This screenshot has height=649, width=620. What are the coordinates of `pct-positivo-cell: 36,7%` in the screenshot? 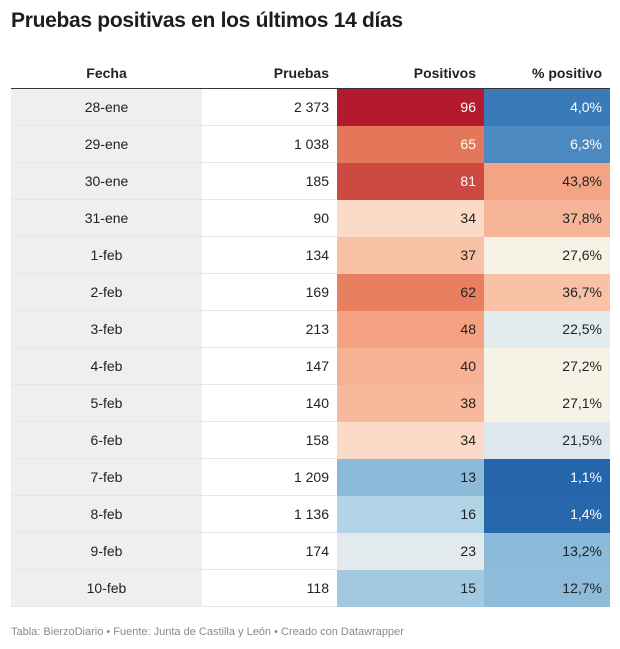 It's located at (547, 292).